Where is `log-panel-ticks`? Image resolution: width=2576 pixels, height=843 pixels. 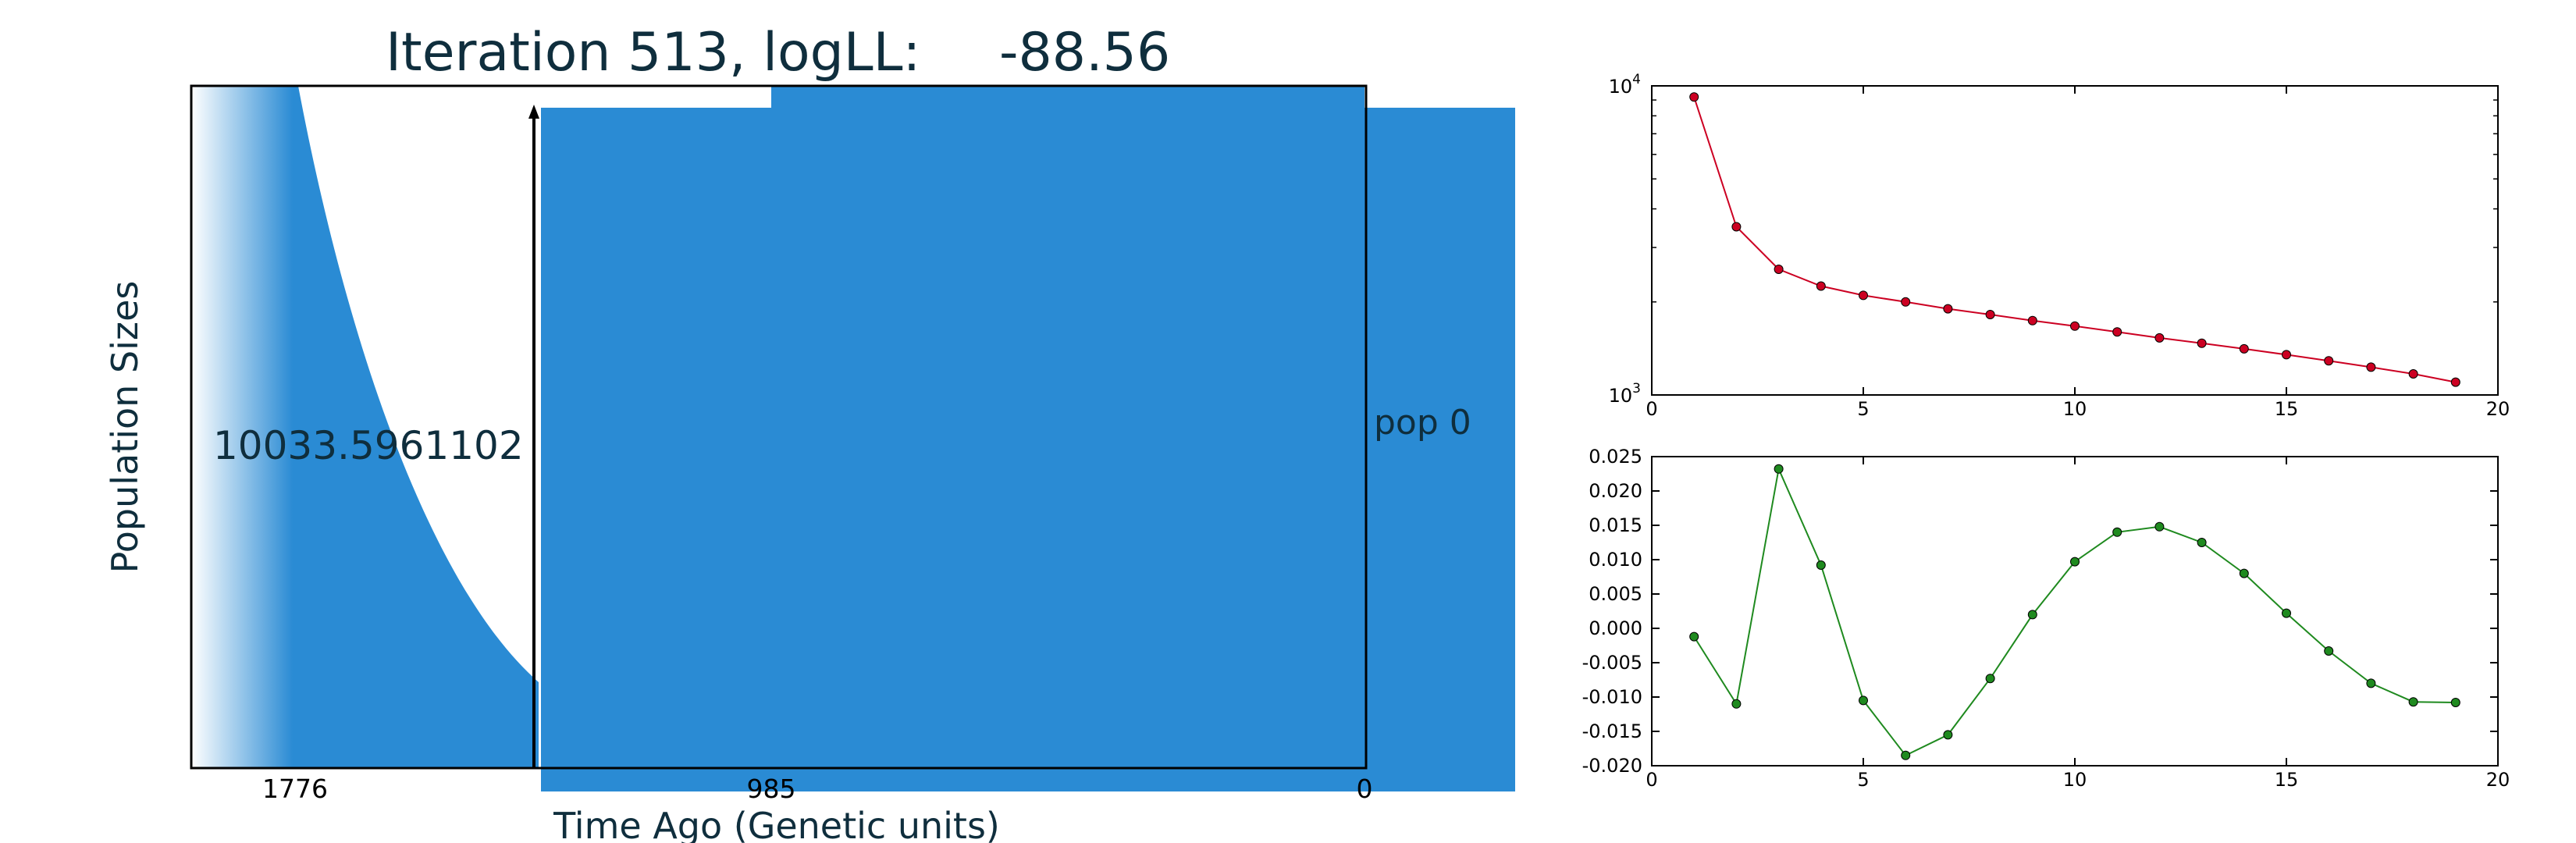 log-panel-ticks is located at coordinates (2075, 241).